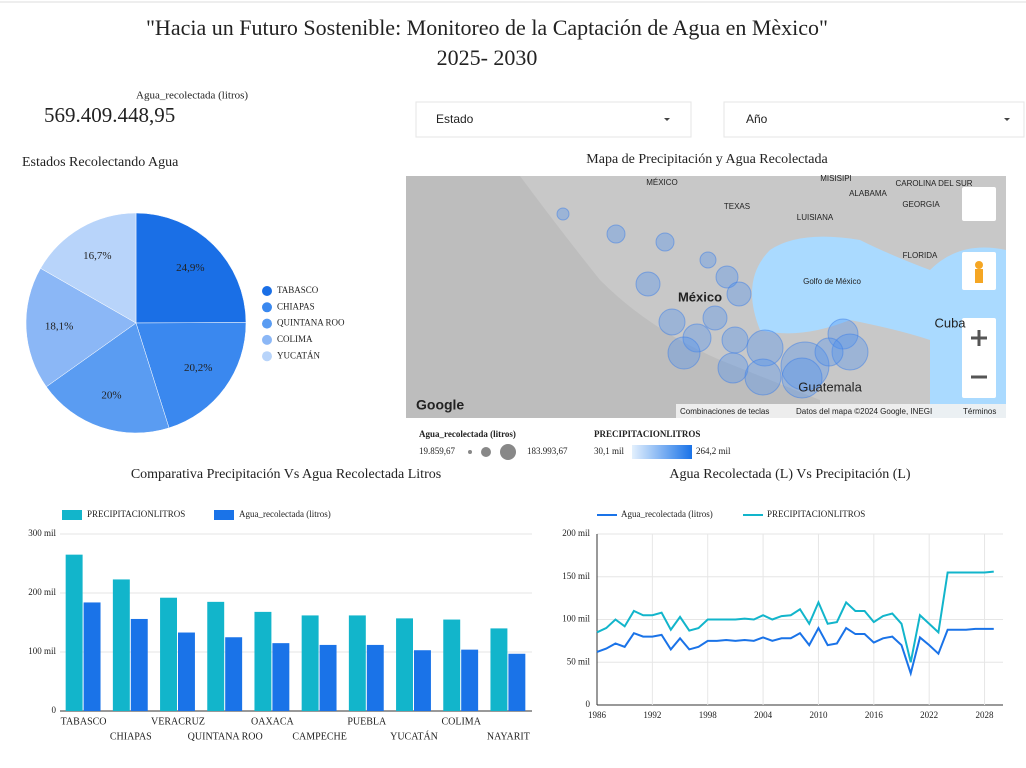  Describe the element at coordinates (437, 451) in the screenshot. I see `map-legend-min: 19.859,67` at that location.